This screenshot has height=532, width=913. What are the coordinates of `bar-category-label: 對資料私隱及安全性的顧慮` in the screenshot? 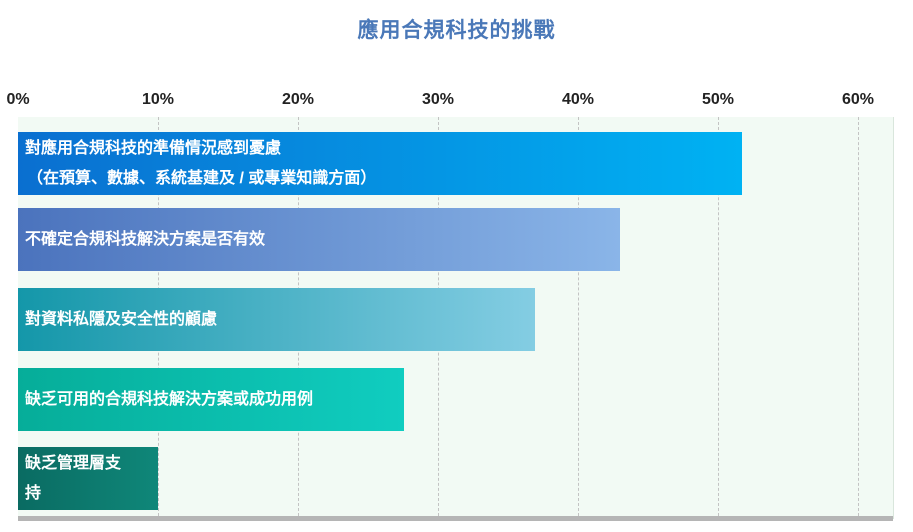 It's located at (121, 320).